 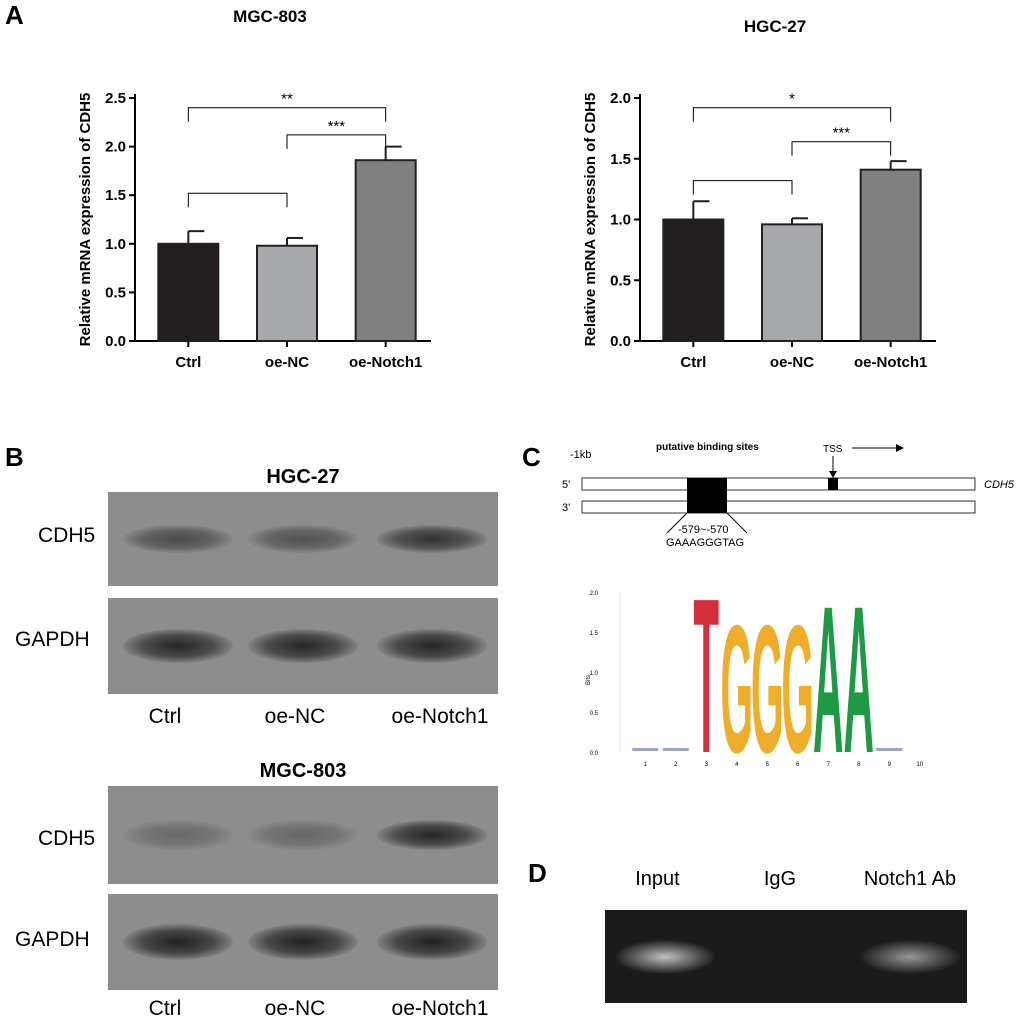 What do you see at coordinates (833, 474) in the screenshot?
I see `tss-arrowhead` at bounding box center [833, 474].